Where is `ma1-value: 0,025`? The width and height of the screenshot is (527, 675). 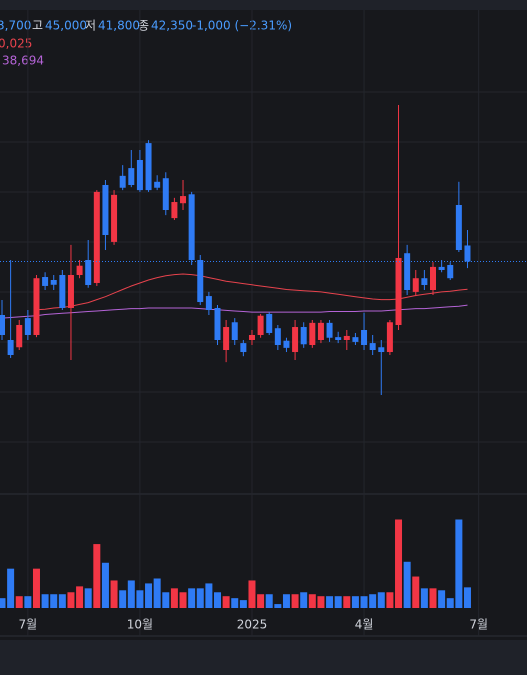
ma1-value: 0,025 is located at coordinates (16, 44).